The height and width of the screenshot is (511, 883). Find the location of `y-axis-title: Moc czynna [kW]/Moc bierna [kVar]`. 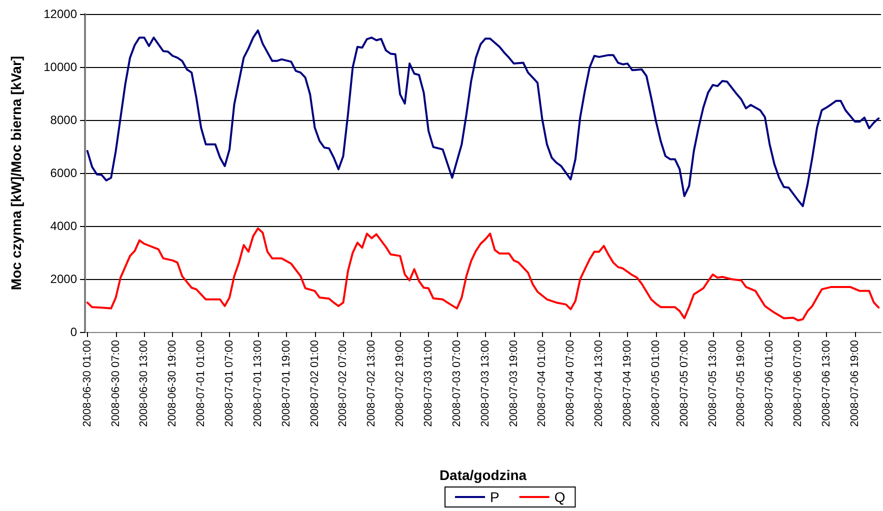

y-axis-title: Moc czynna [kW]/Moc bierna [kVar] is located at coordinates (16, 173).